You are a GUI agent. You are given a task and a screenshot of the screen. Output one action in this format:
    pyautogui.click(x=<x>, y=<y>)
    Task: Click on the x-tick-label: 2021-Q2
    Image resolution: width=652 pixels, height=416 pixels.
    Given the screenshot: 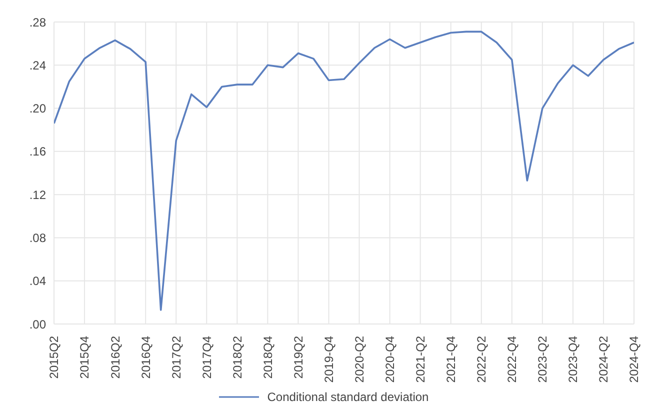 What is the action you would take?
    pyautogui.click(x=421, y=359)
    